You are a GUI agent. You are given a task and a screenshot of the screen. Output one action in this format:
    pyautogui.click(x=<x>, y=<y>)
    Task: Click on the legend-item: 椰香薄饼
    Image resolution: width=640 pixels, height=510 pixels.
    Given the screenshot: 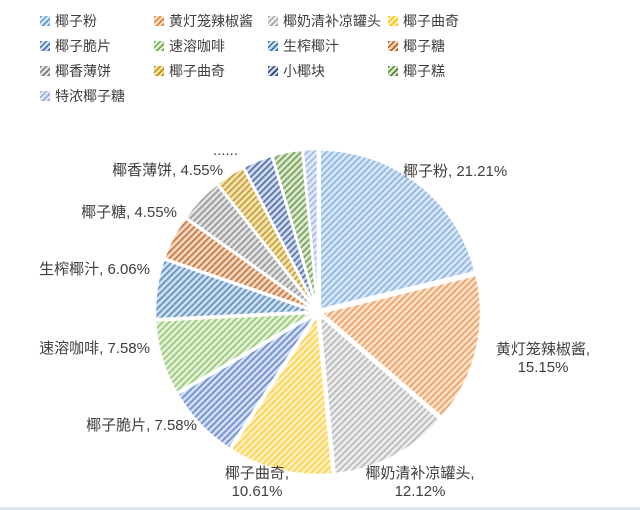 What is the action you would take?
    pyautogui.click(x=75, y=71)
    